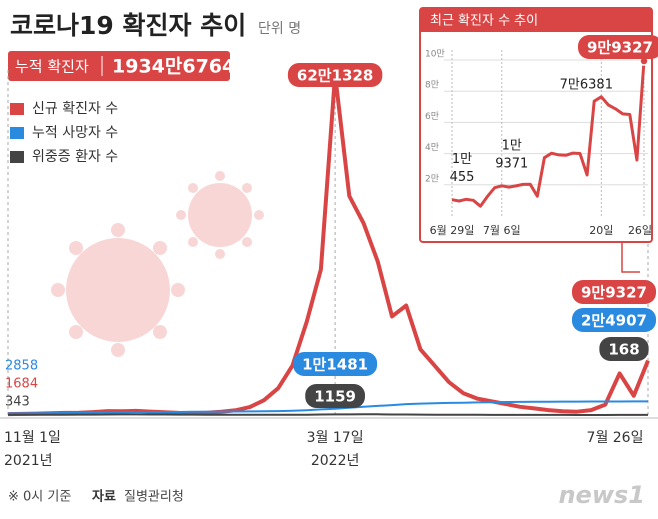  I want to click on x-tick-label: 20일, so click(601, 230).